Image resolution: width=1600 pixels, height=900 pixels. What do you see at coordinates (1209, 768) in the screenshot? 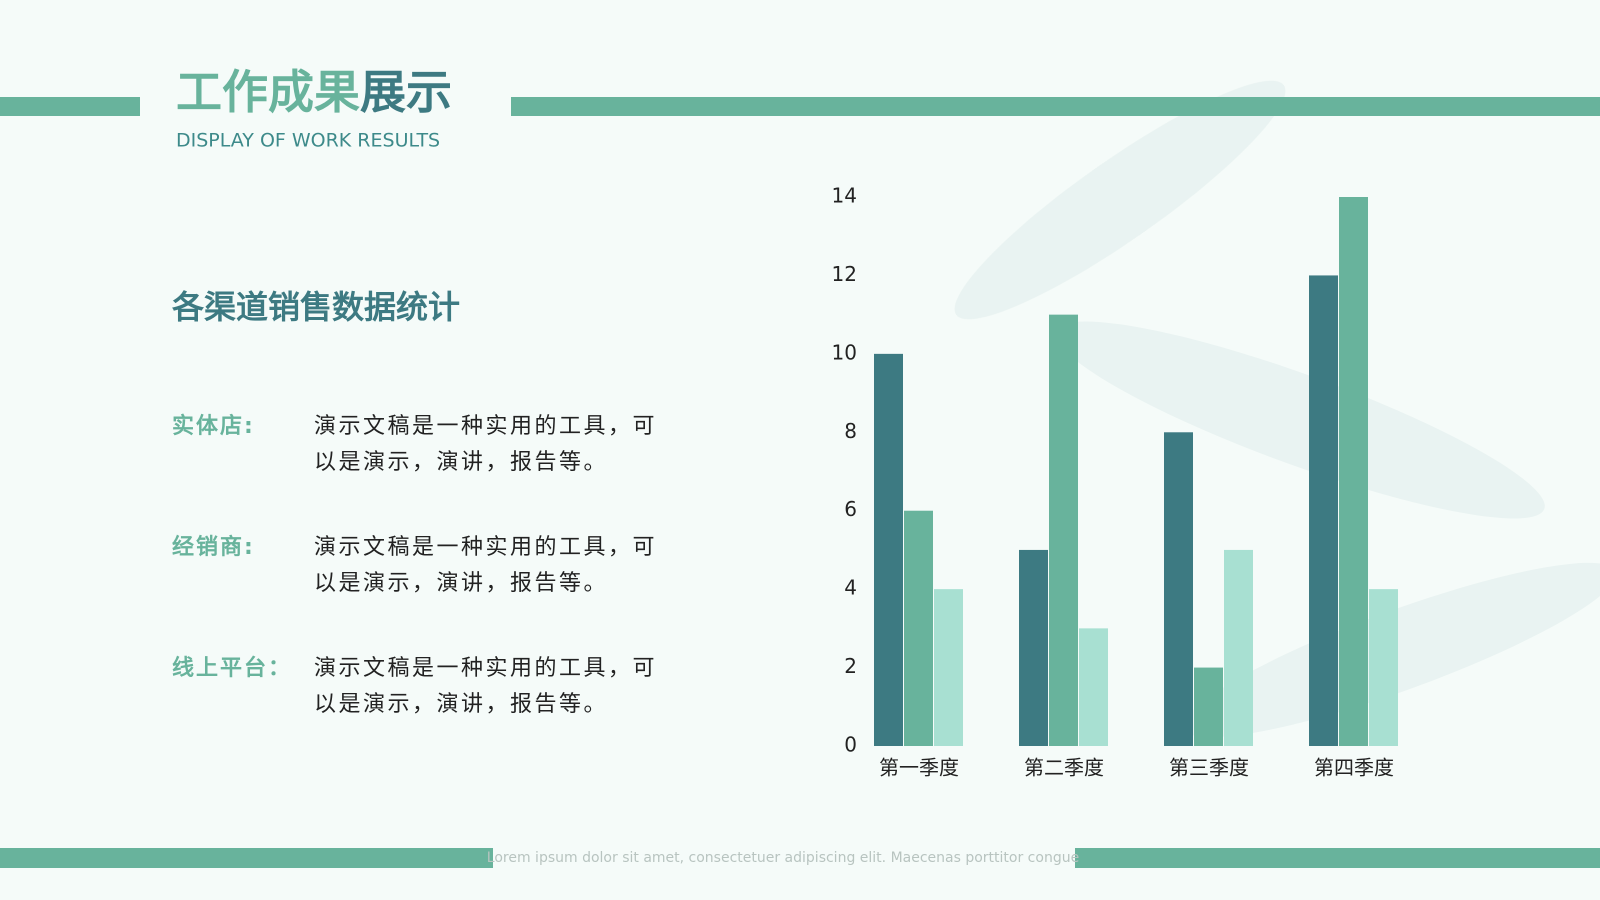
I see `x-tick-label: 第三季度` at bounding box center [1209, 768].